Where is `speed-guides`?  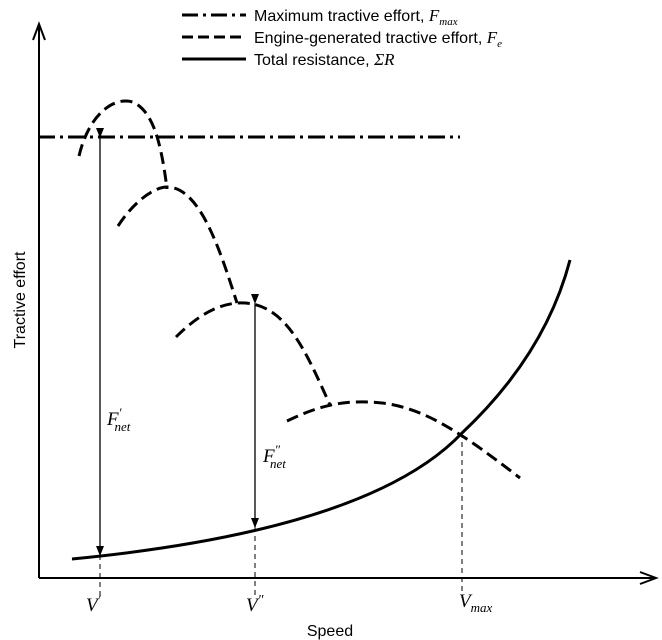
speed-guides is located at coordinates (281, 515).